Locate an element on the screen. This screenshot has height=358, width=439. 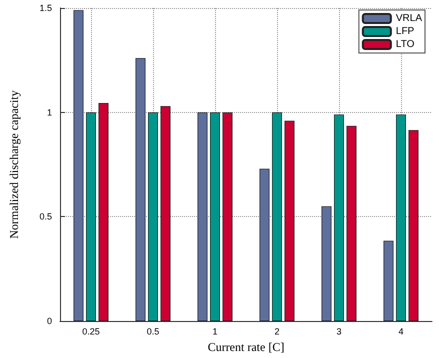
legend-label: LTO is located at coordinates (405, 44).